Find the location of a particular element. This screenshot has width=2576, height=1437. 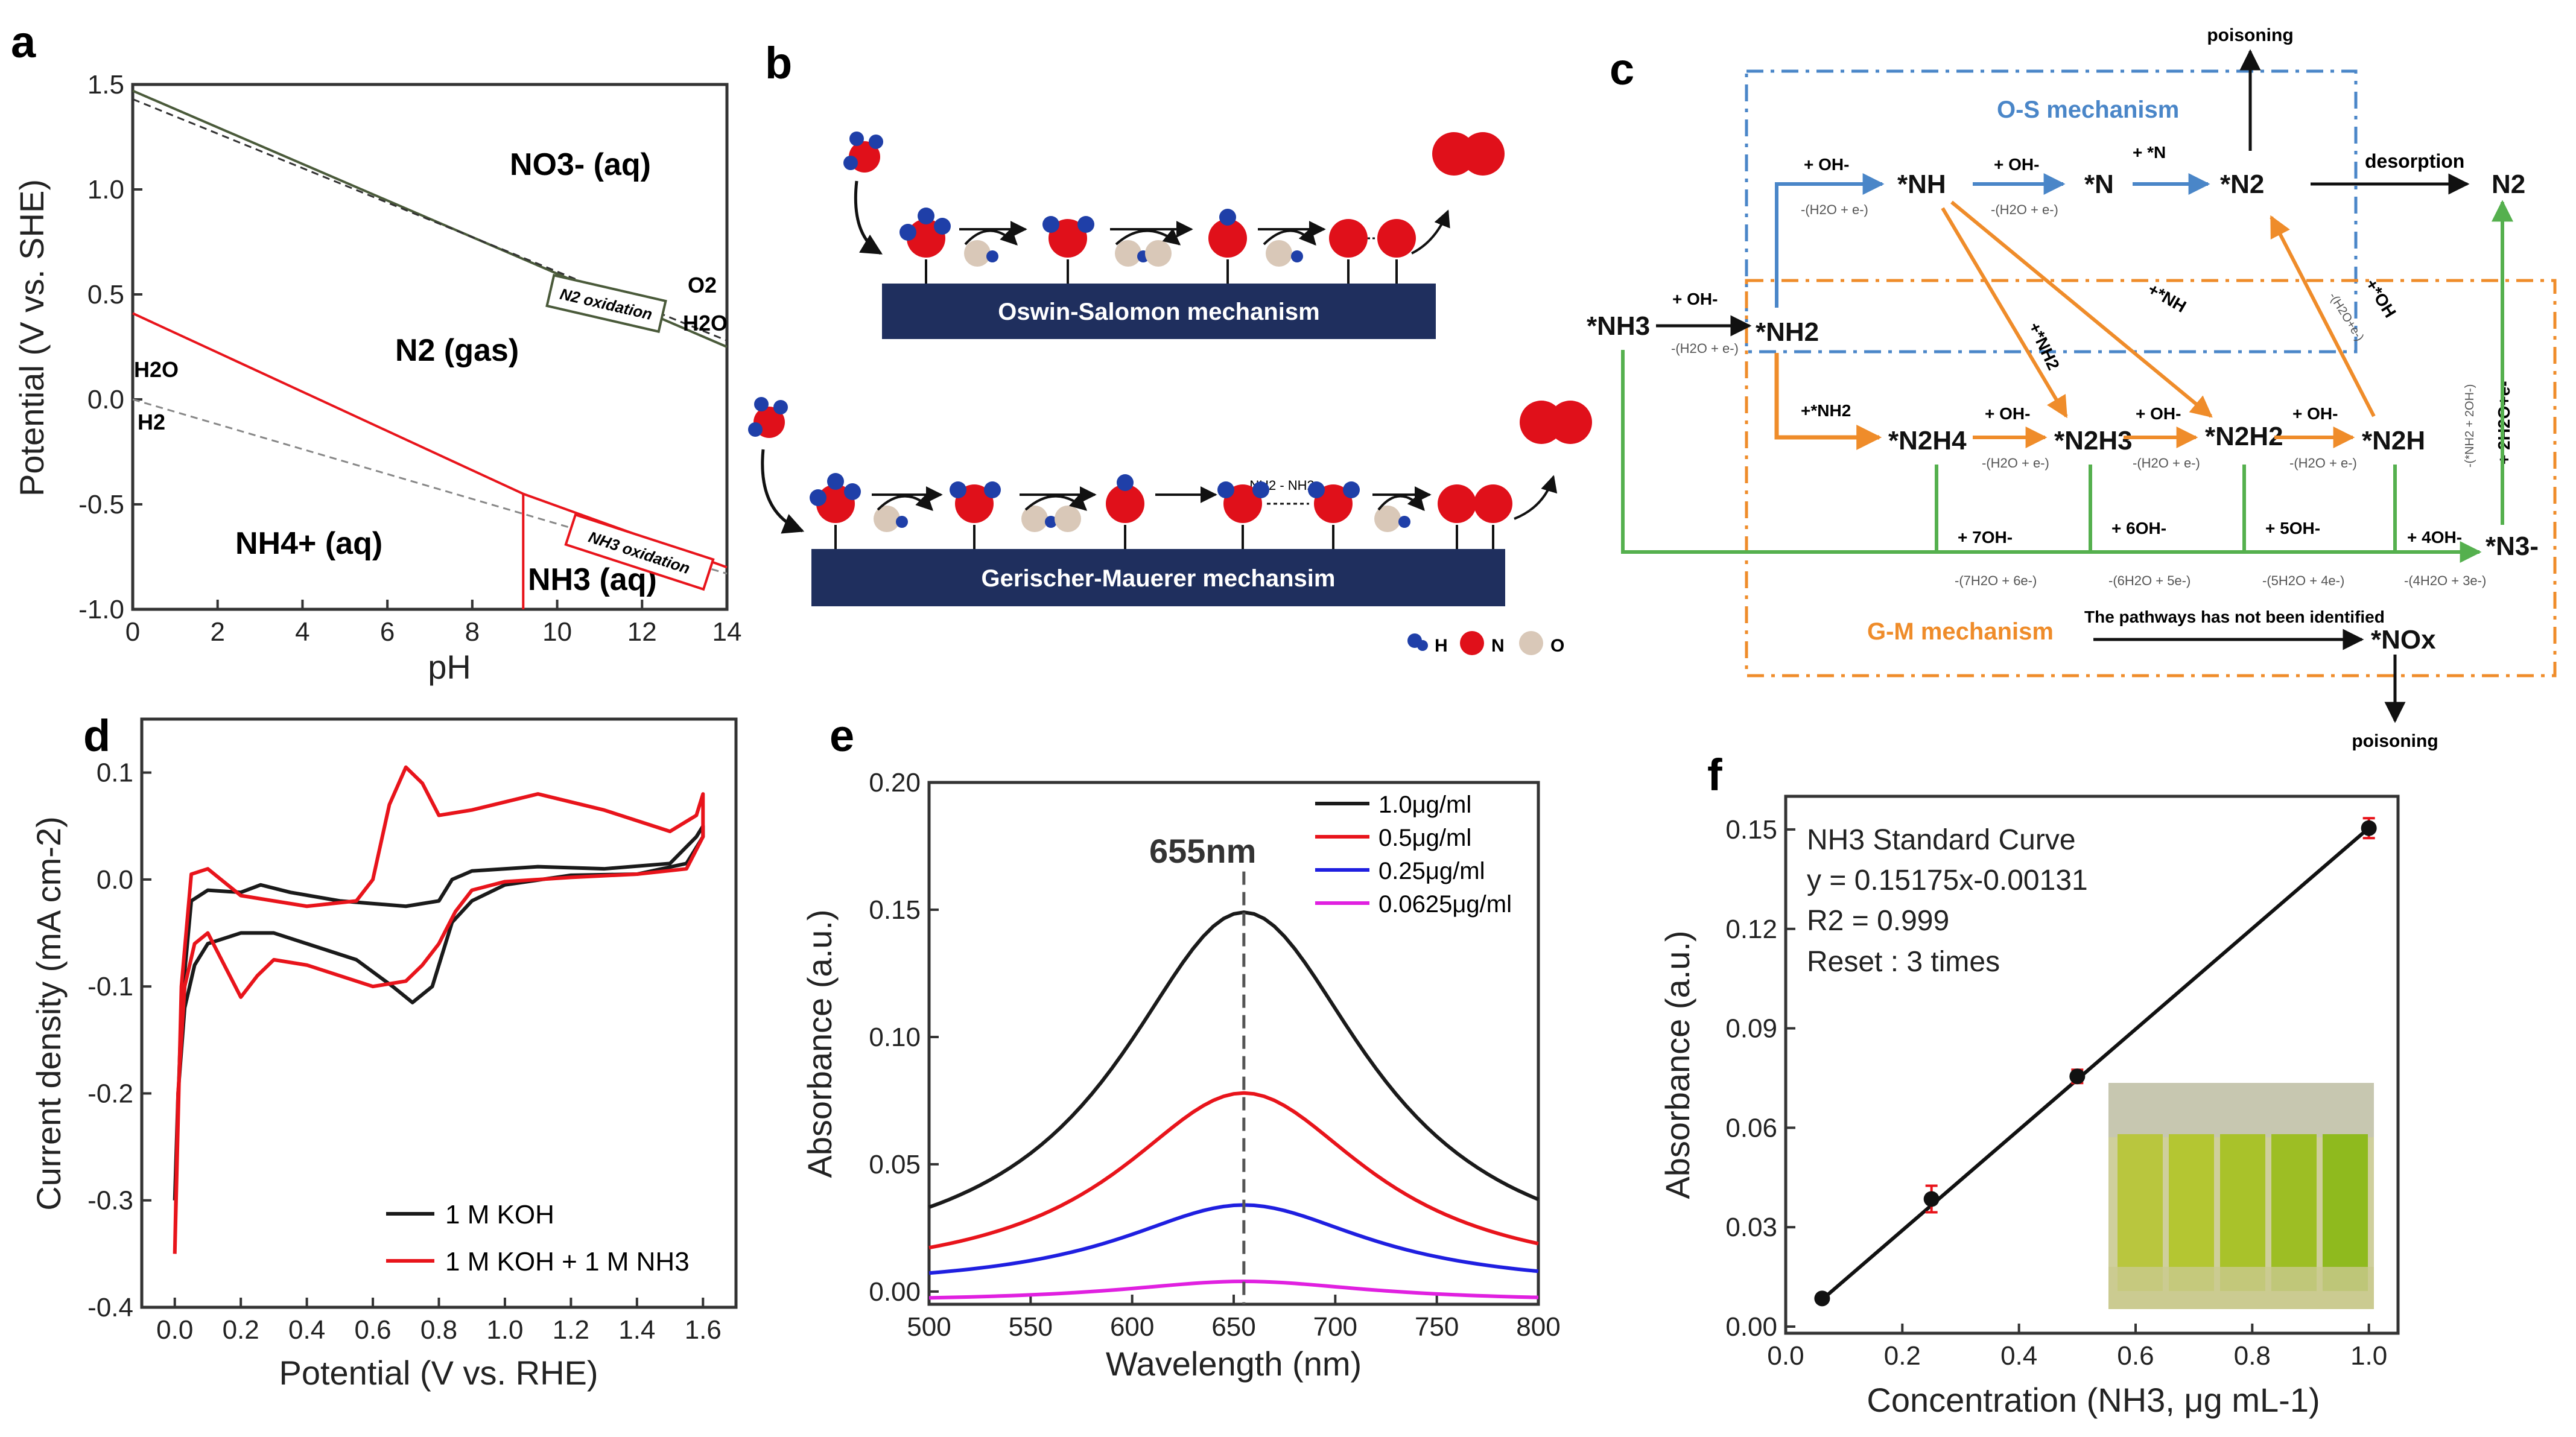

label-o2: O2 is located at coordinates (702, 285).